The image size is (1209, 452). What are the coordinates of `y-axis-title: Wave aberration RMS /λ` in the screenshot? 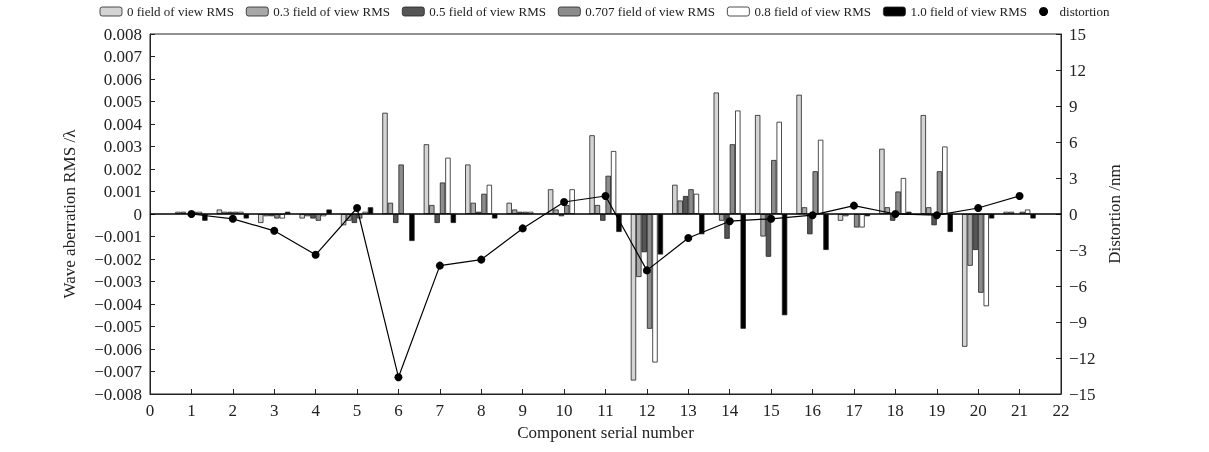 It's located at (69, 213).